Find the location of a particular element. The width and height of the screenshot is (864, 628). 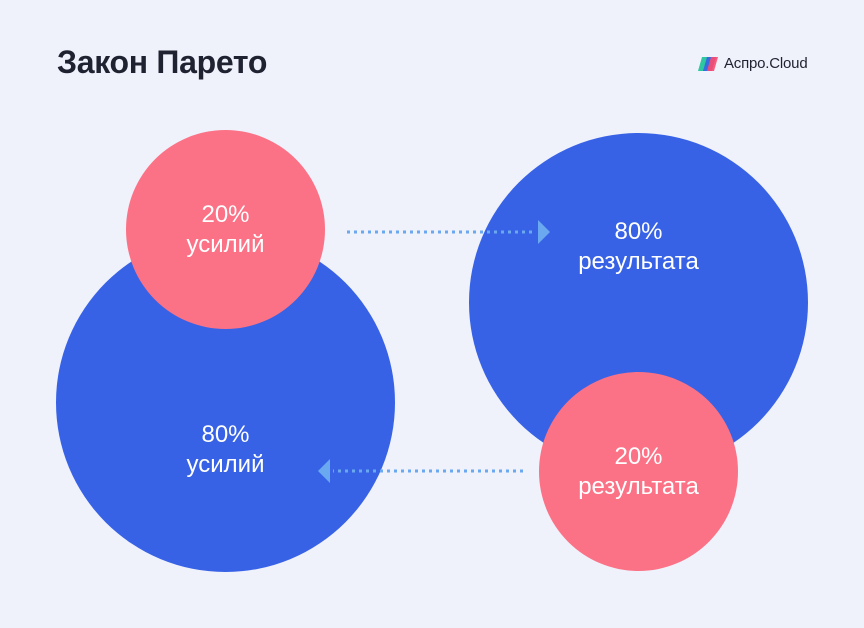

brand-logo: Аспро.Cloud is located at coordinates (753, 63).